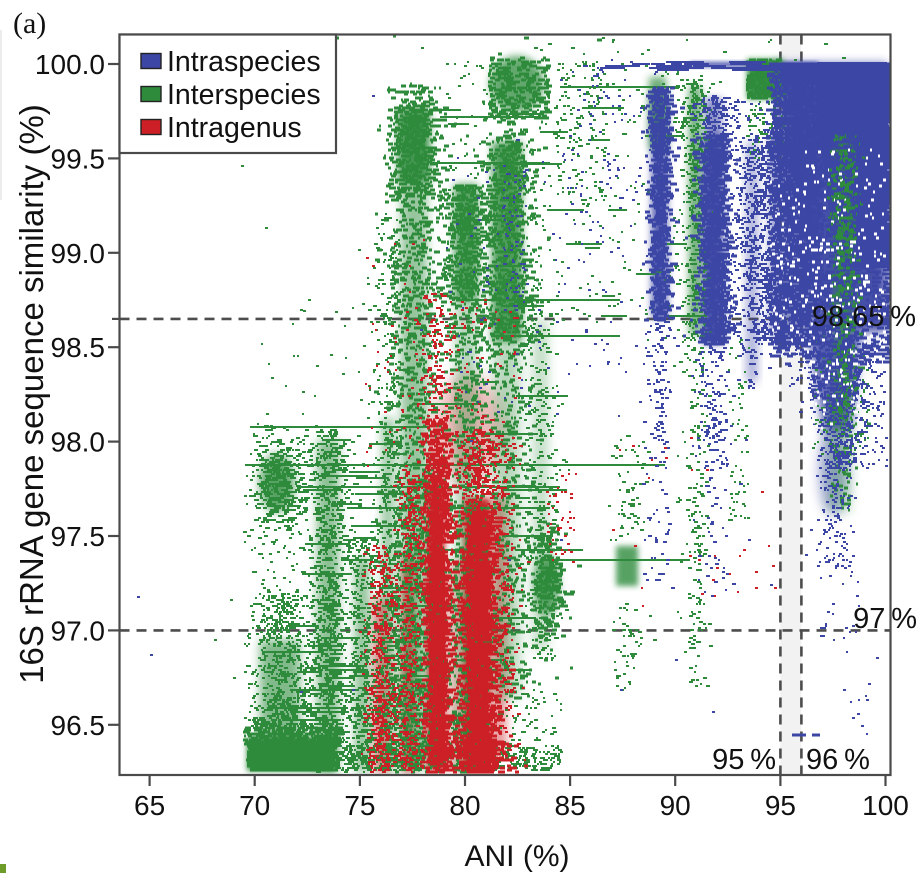 Image resolution: width=921 pixels, height=878 pixels. I want to click on svg-text: 97.5, so click(78, 536).